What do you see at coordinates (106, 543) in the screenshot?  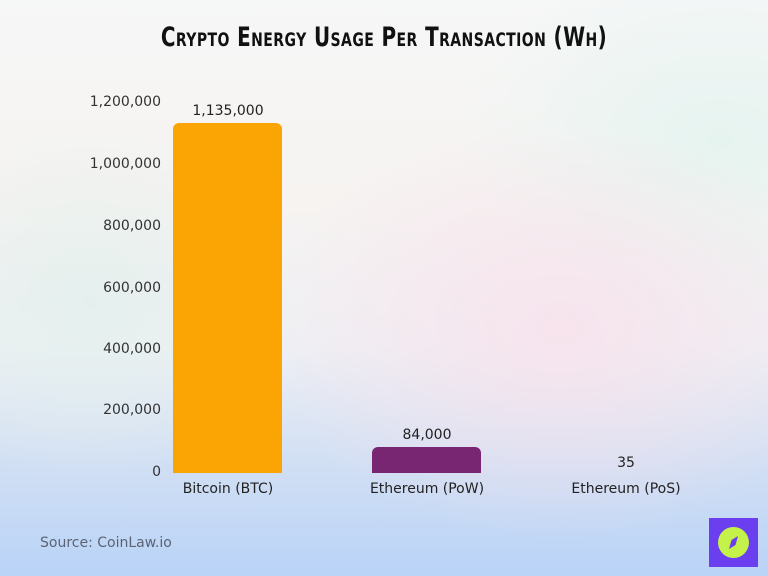 I see `source-text: Source: CoinLaw.io` at bounding box center [106, 543].